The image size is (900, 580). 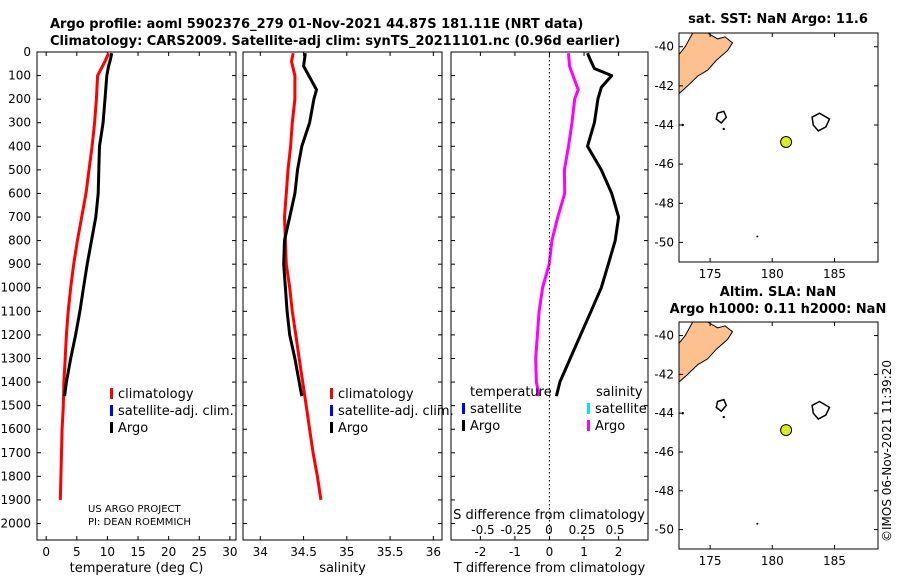 What do you see at coordinates (19, 76) in the screenshot?
I see `y-tick-label: 100` at bounding box center [19, 76].